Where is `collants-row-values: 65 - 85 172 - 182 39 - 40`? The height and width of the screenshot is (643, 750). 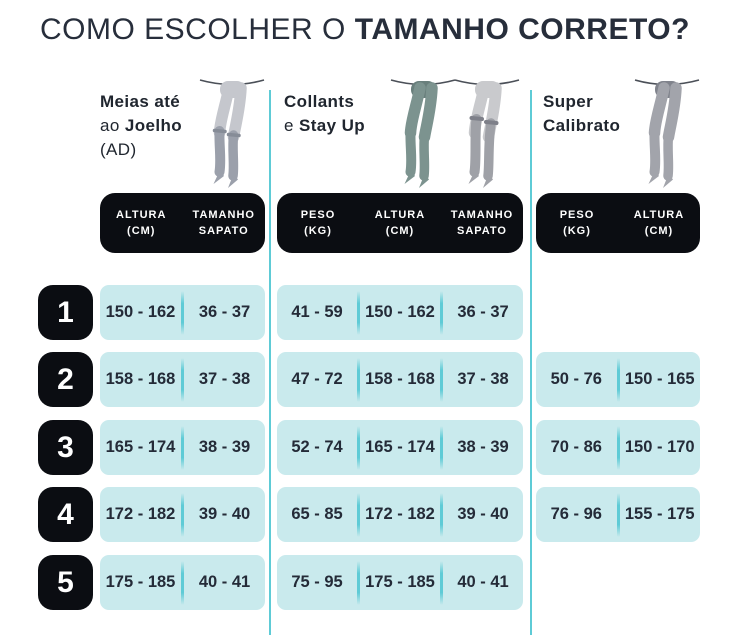
collants-row-values: 65 - 85 172 - 182 39 - 40 is located at coordinates (400, 514).